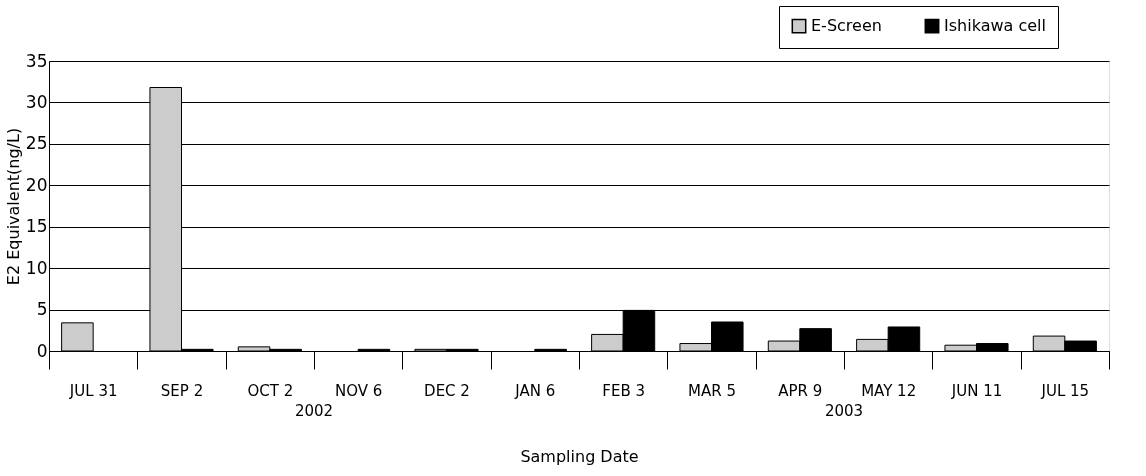 The image size is (1146, 476). What do you see at coordinates (535, 390) in the screenshot?
I see `x-tick-label: JAN 6` at bounding box center [535, 390].